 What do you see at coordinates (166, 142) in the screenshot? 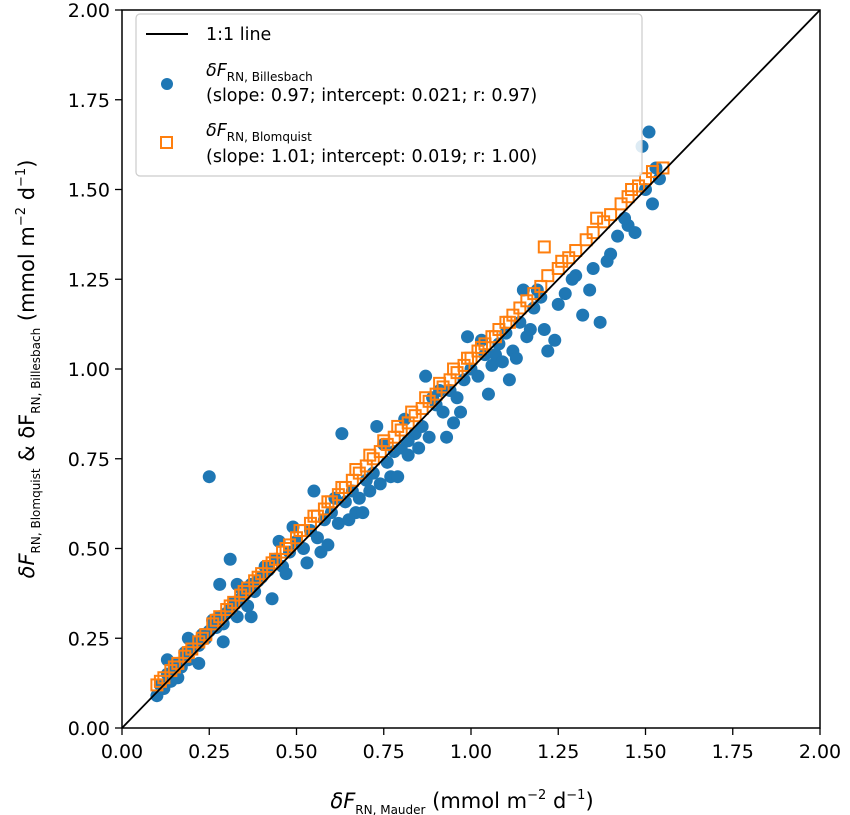
I see `legend-square-marker-icon` at bounding box center [166, 142].